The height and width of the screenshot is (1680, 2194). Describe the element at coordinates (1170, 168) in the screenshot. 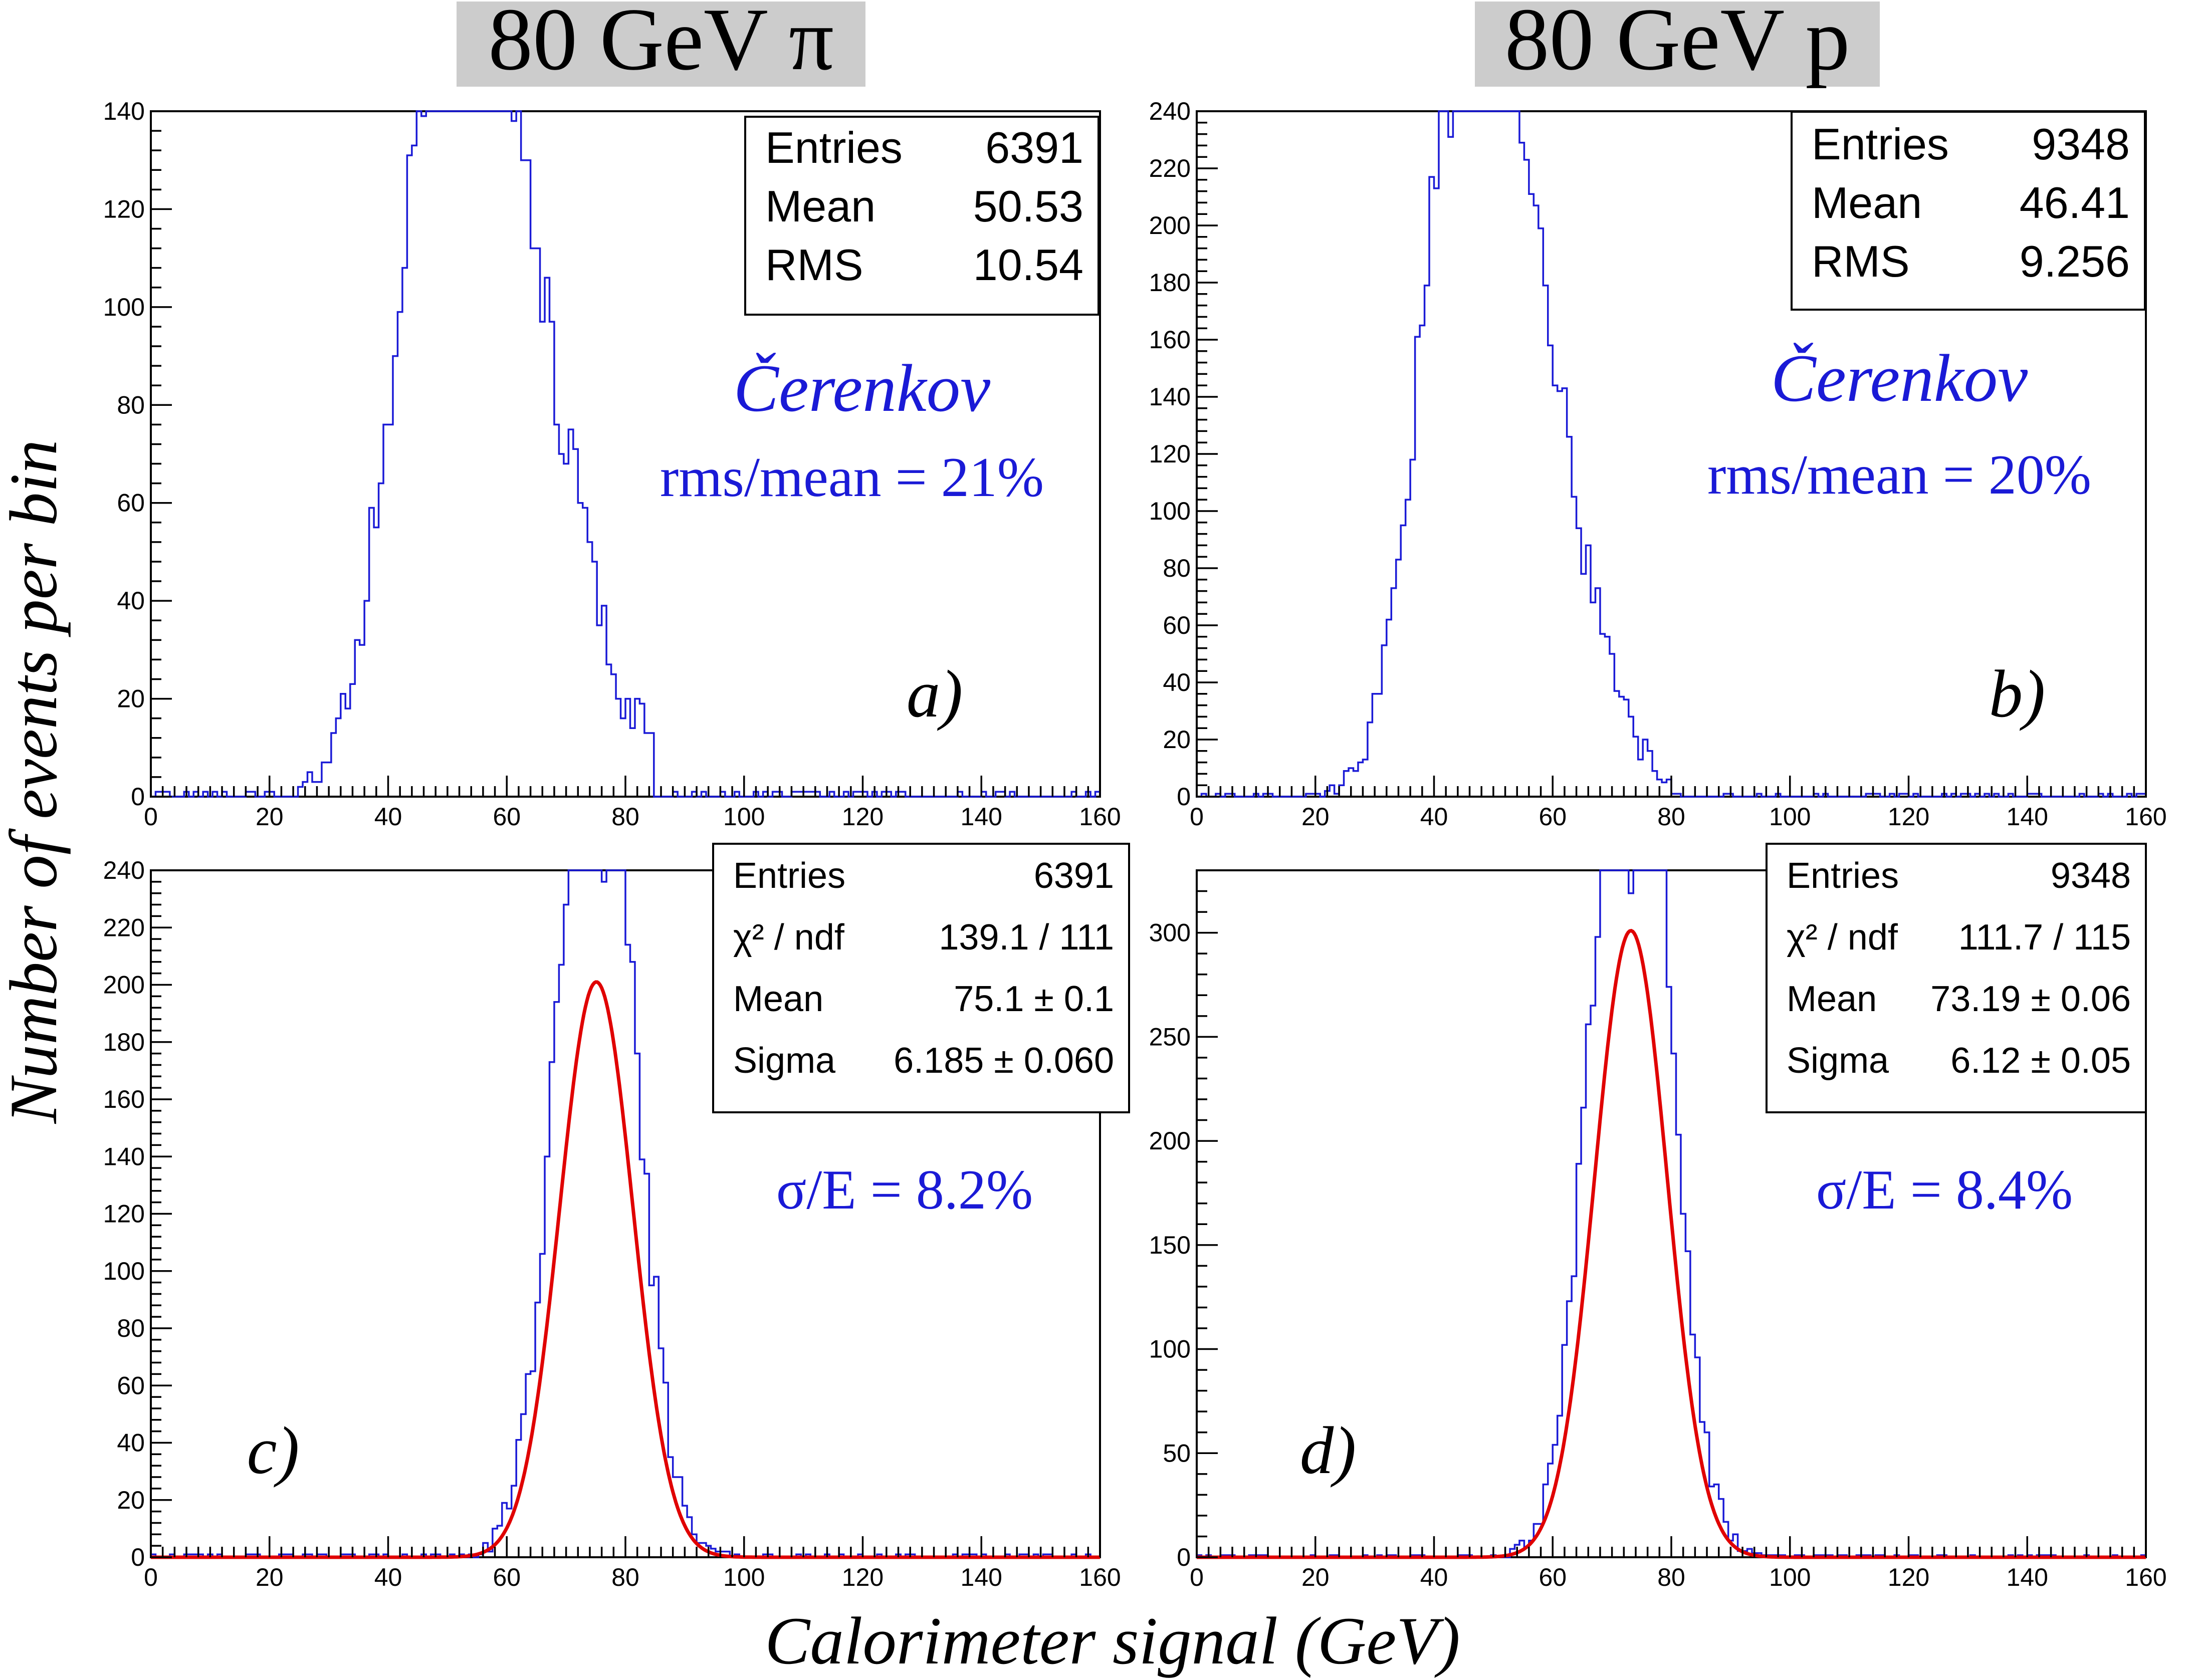

I see `y-tick-label-b: 220` at that location.